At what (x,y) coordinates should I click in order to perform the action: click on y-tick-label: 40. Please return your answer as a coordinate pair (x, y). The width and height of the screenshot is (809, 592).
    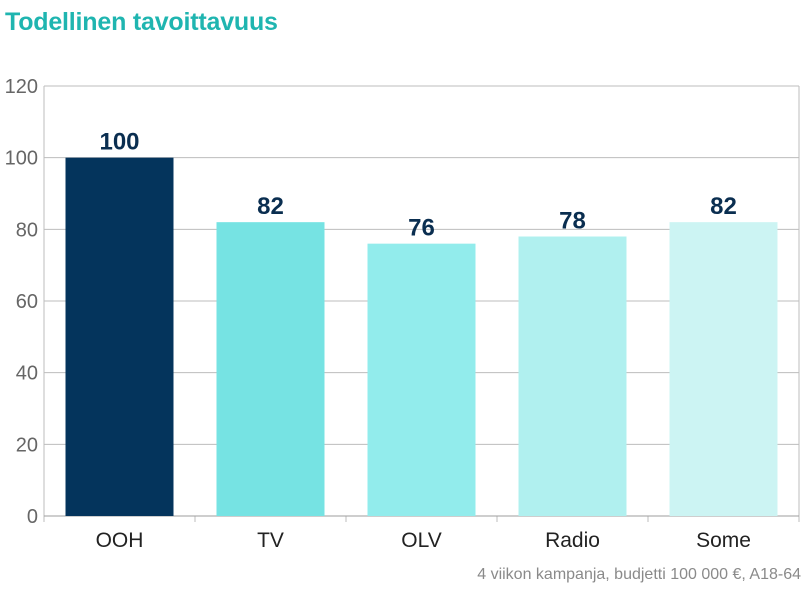
    Looking at the image, I should click on (27, 374).